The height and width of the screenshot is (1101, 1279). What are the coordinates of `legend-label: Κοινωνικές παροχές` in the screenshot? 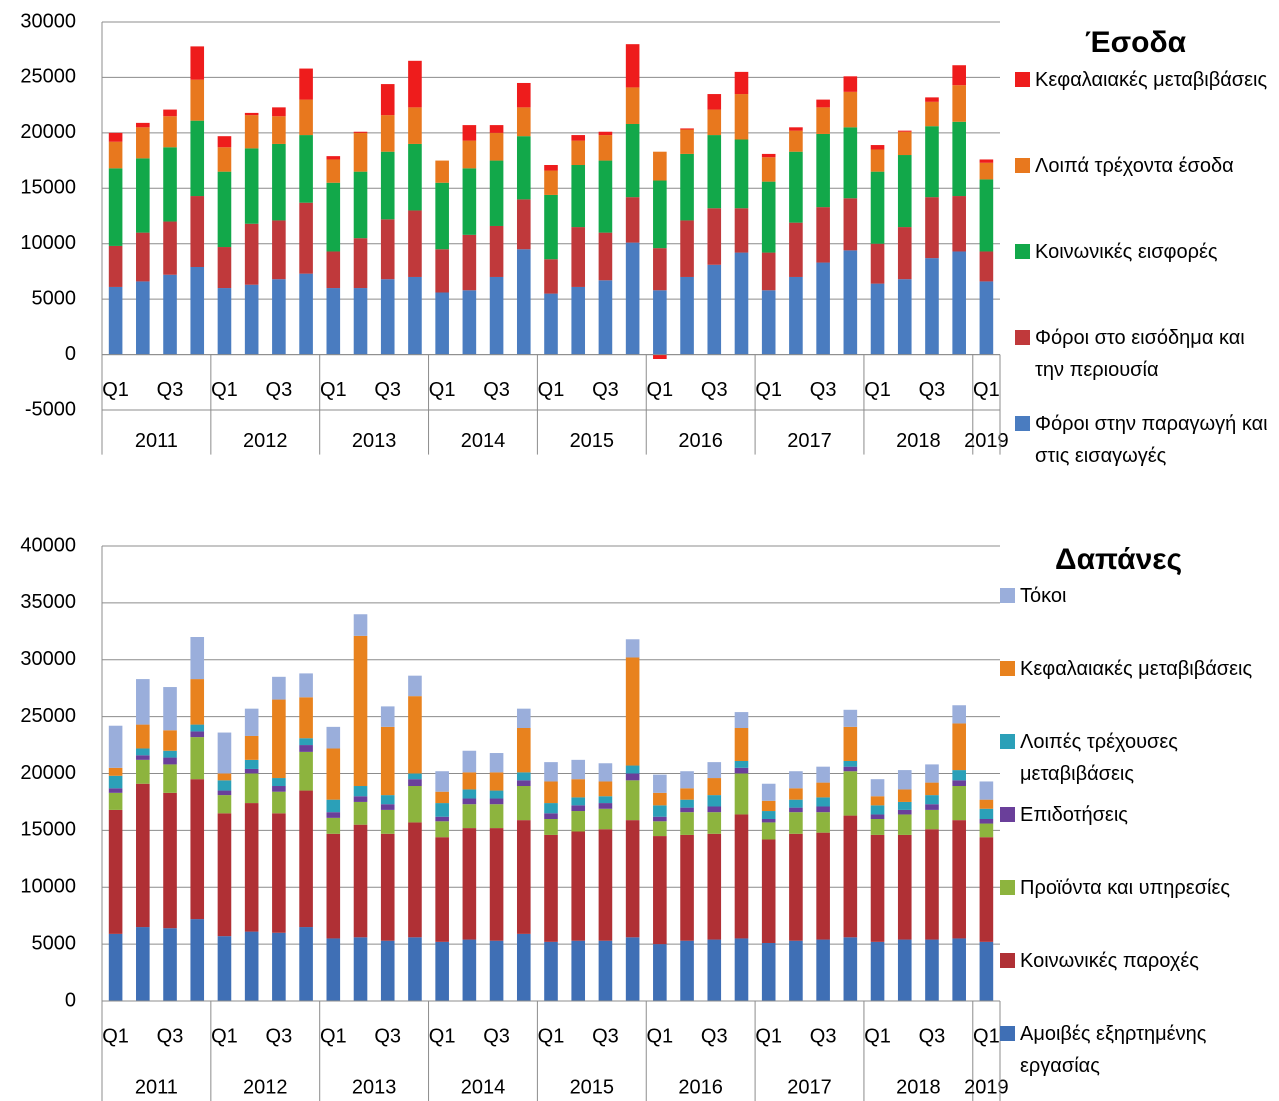 It's located at (1109, 961).